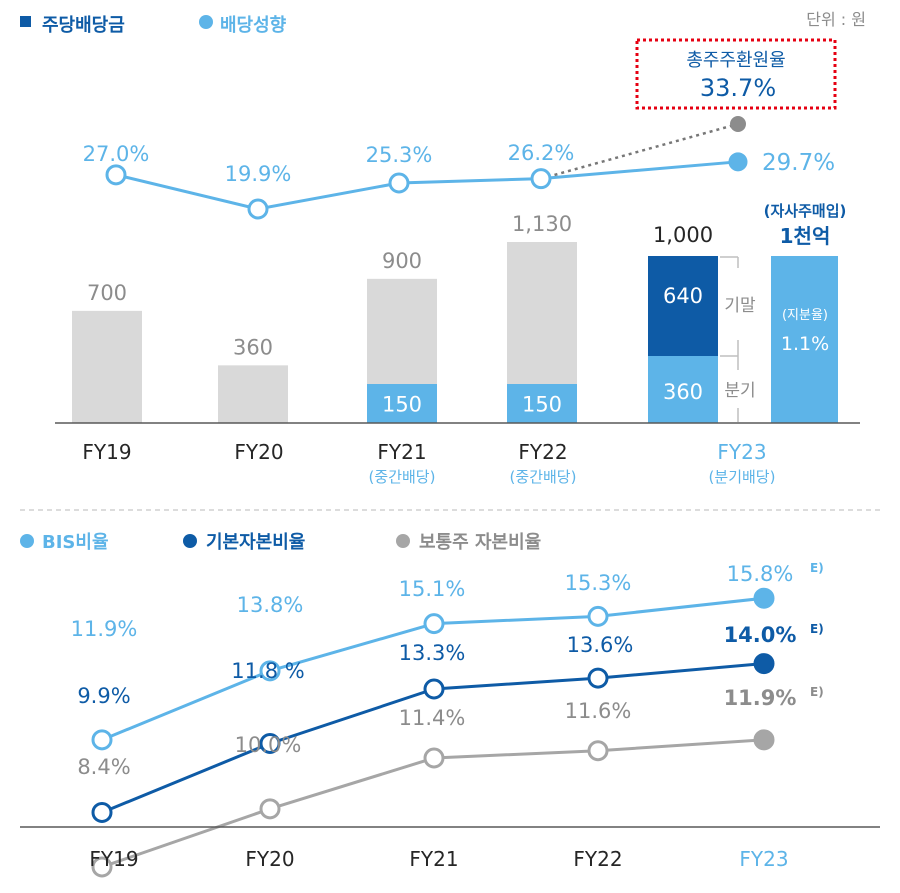 This screenshot has width=900, height=893. What do you see at coordinates (805, 315) in the screenshot?
I see `buyback-ratio-label: (지분율)` at bounding box center [805, 315].